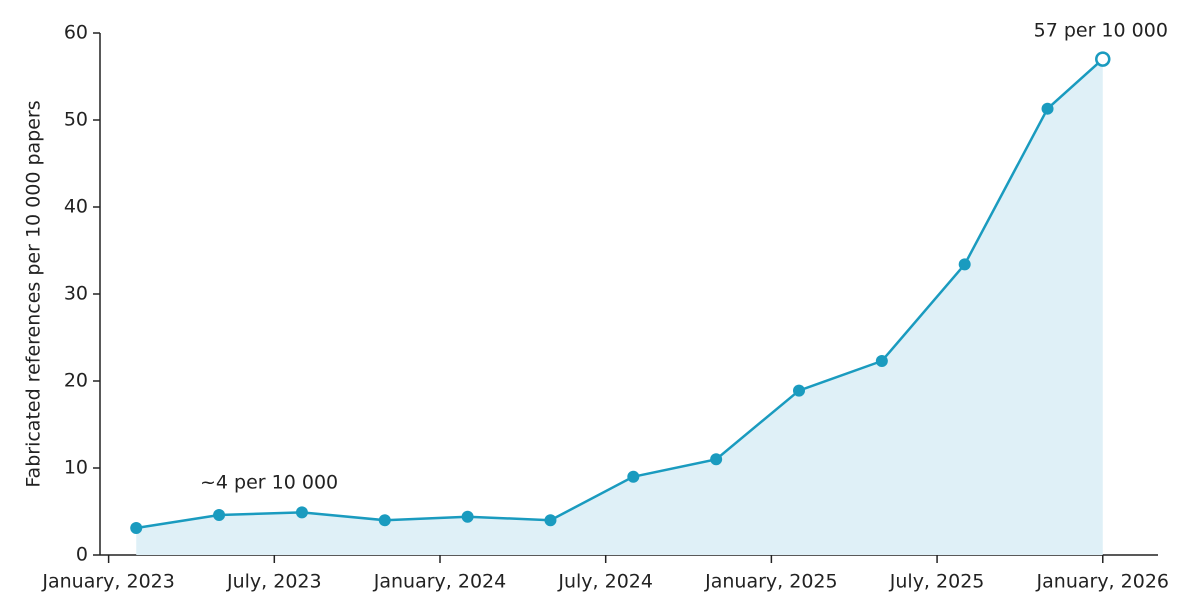 The height and width of the screenshot is (608, 1200). Describe the element at coordinates (1101, 31) in the screenshot. I see `annotation: 57 per 10 000` at that location.